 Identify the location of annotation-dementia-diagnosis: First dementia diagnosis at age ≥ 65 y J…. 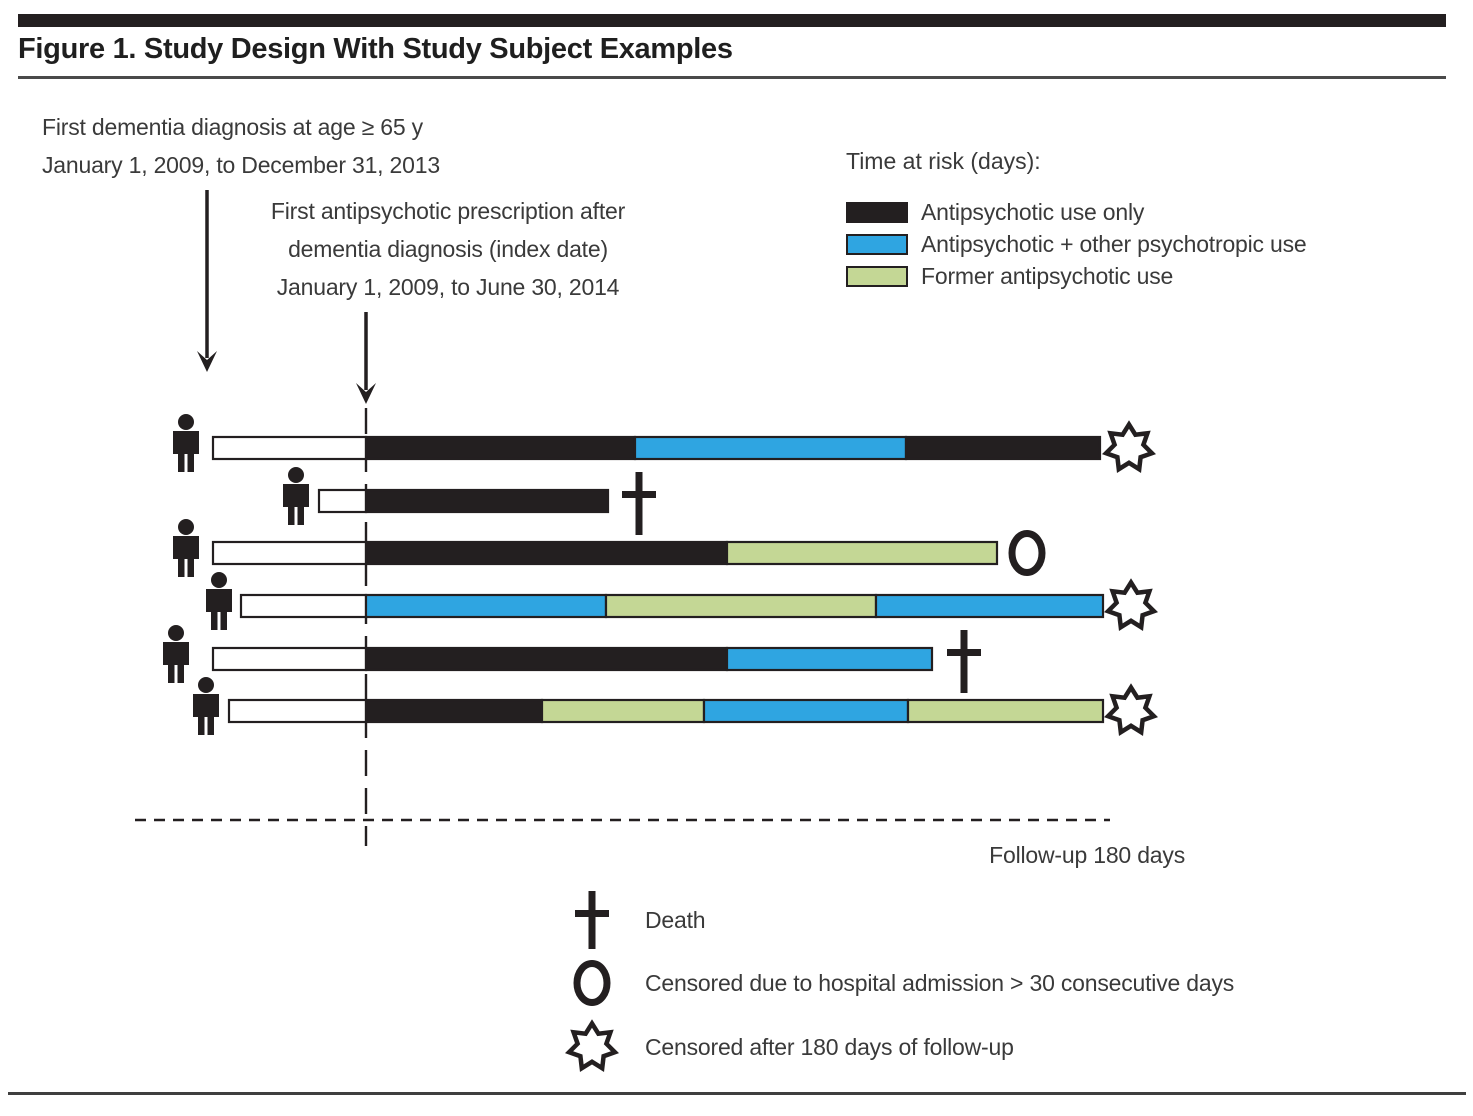
(241, 146).